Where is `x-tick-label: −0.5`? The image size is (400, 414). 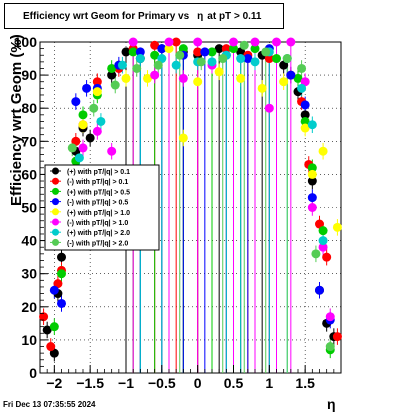
x-tick-label: −0.5 is located at coordinates (162, 383).